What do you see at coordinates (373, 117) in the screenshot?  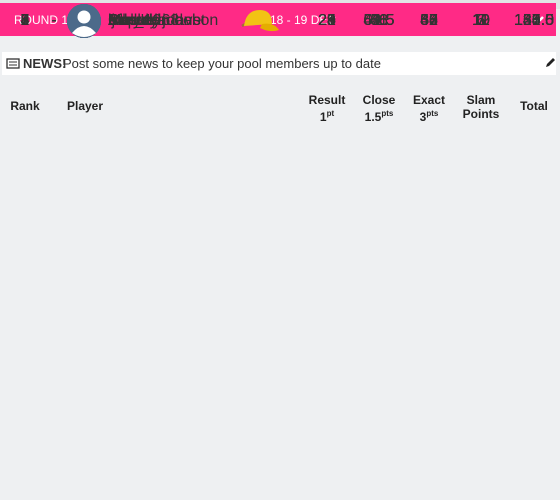 I see `points: 1.5` at bounding box center [373, 117].